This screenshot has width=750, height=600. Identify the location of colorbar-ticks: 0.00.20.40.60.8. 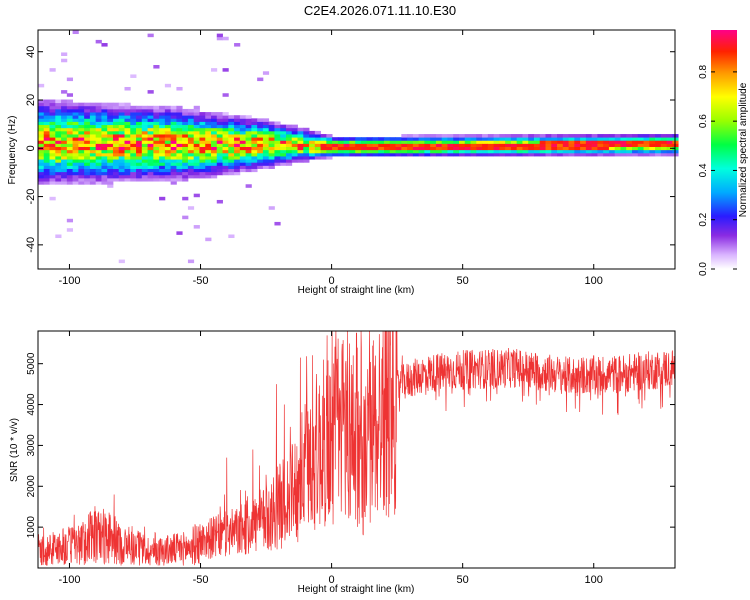
(717, 170).